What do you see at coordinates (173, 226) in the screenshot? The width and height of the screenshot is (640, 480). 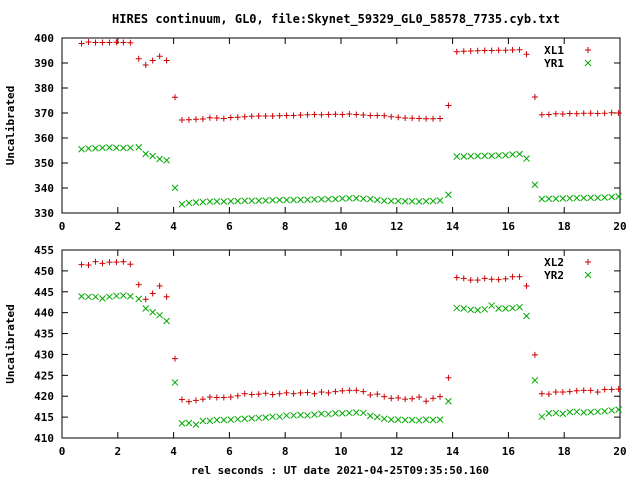 I see `x-tick-label: 4` at bounding box center [173, 226].